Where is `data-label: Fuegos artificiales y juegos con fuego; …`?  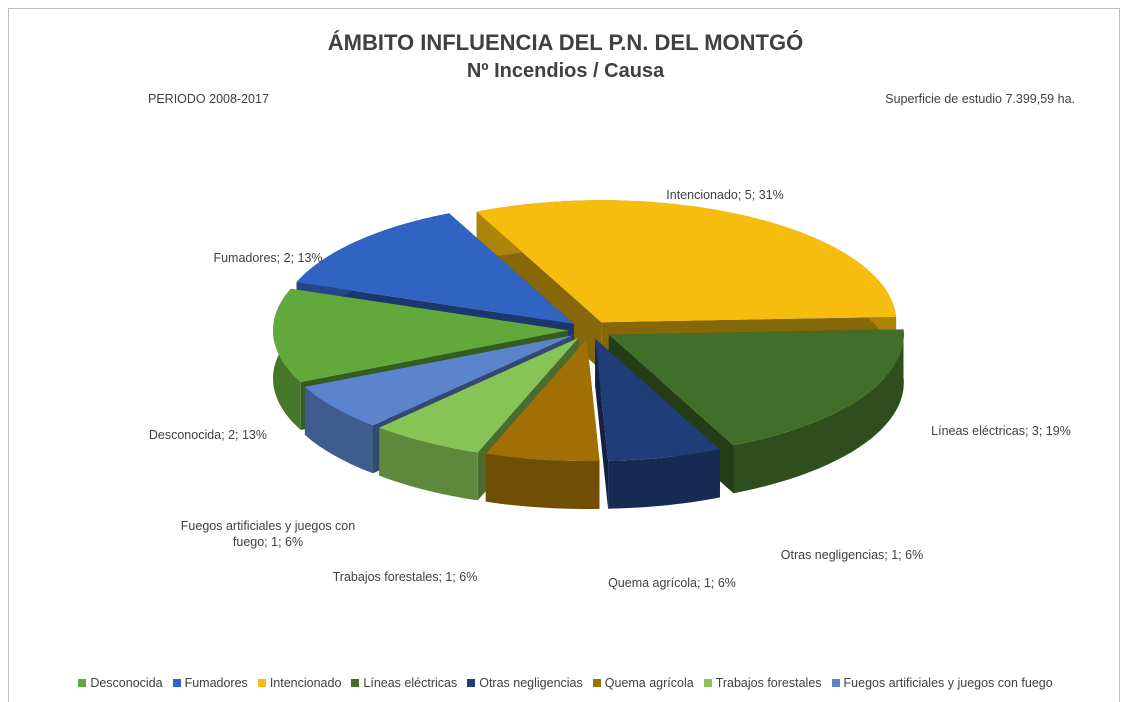 data-label: Fuegos artificiales y juegos con fuego; … is located at coordinates (268, 534).